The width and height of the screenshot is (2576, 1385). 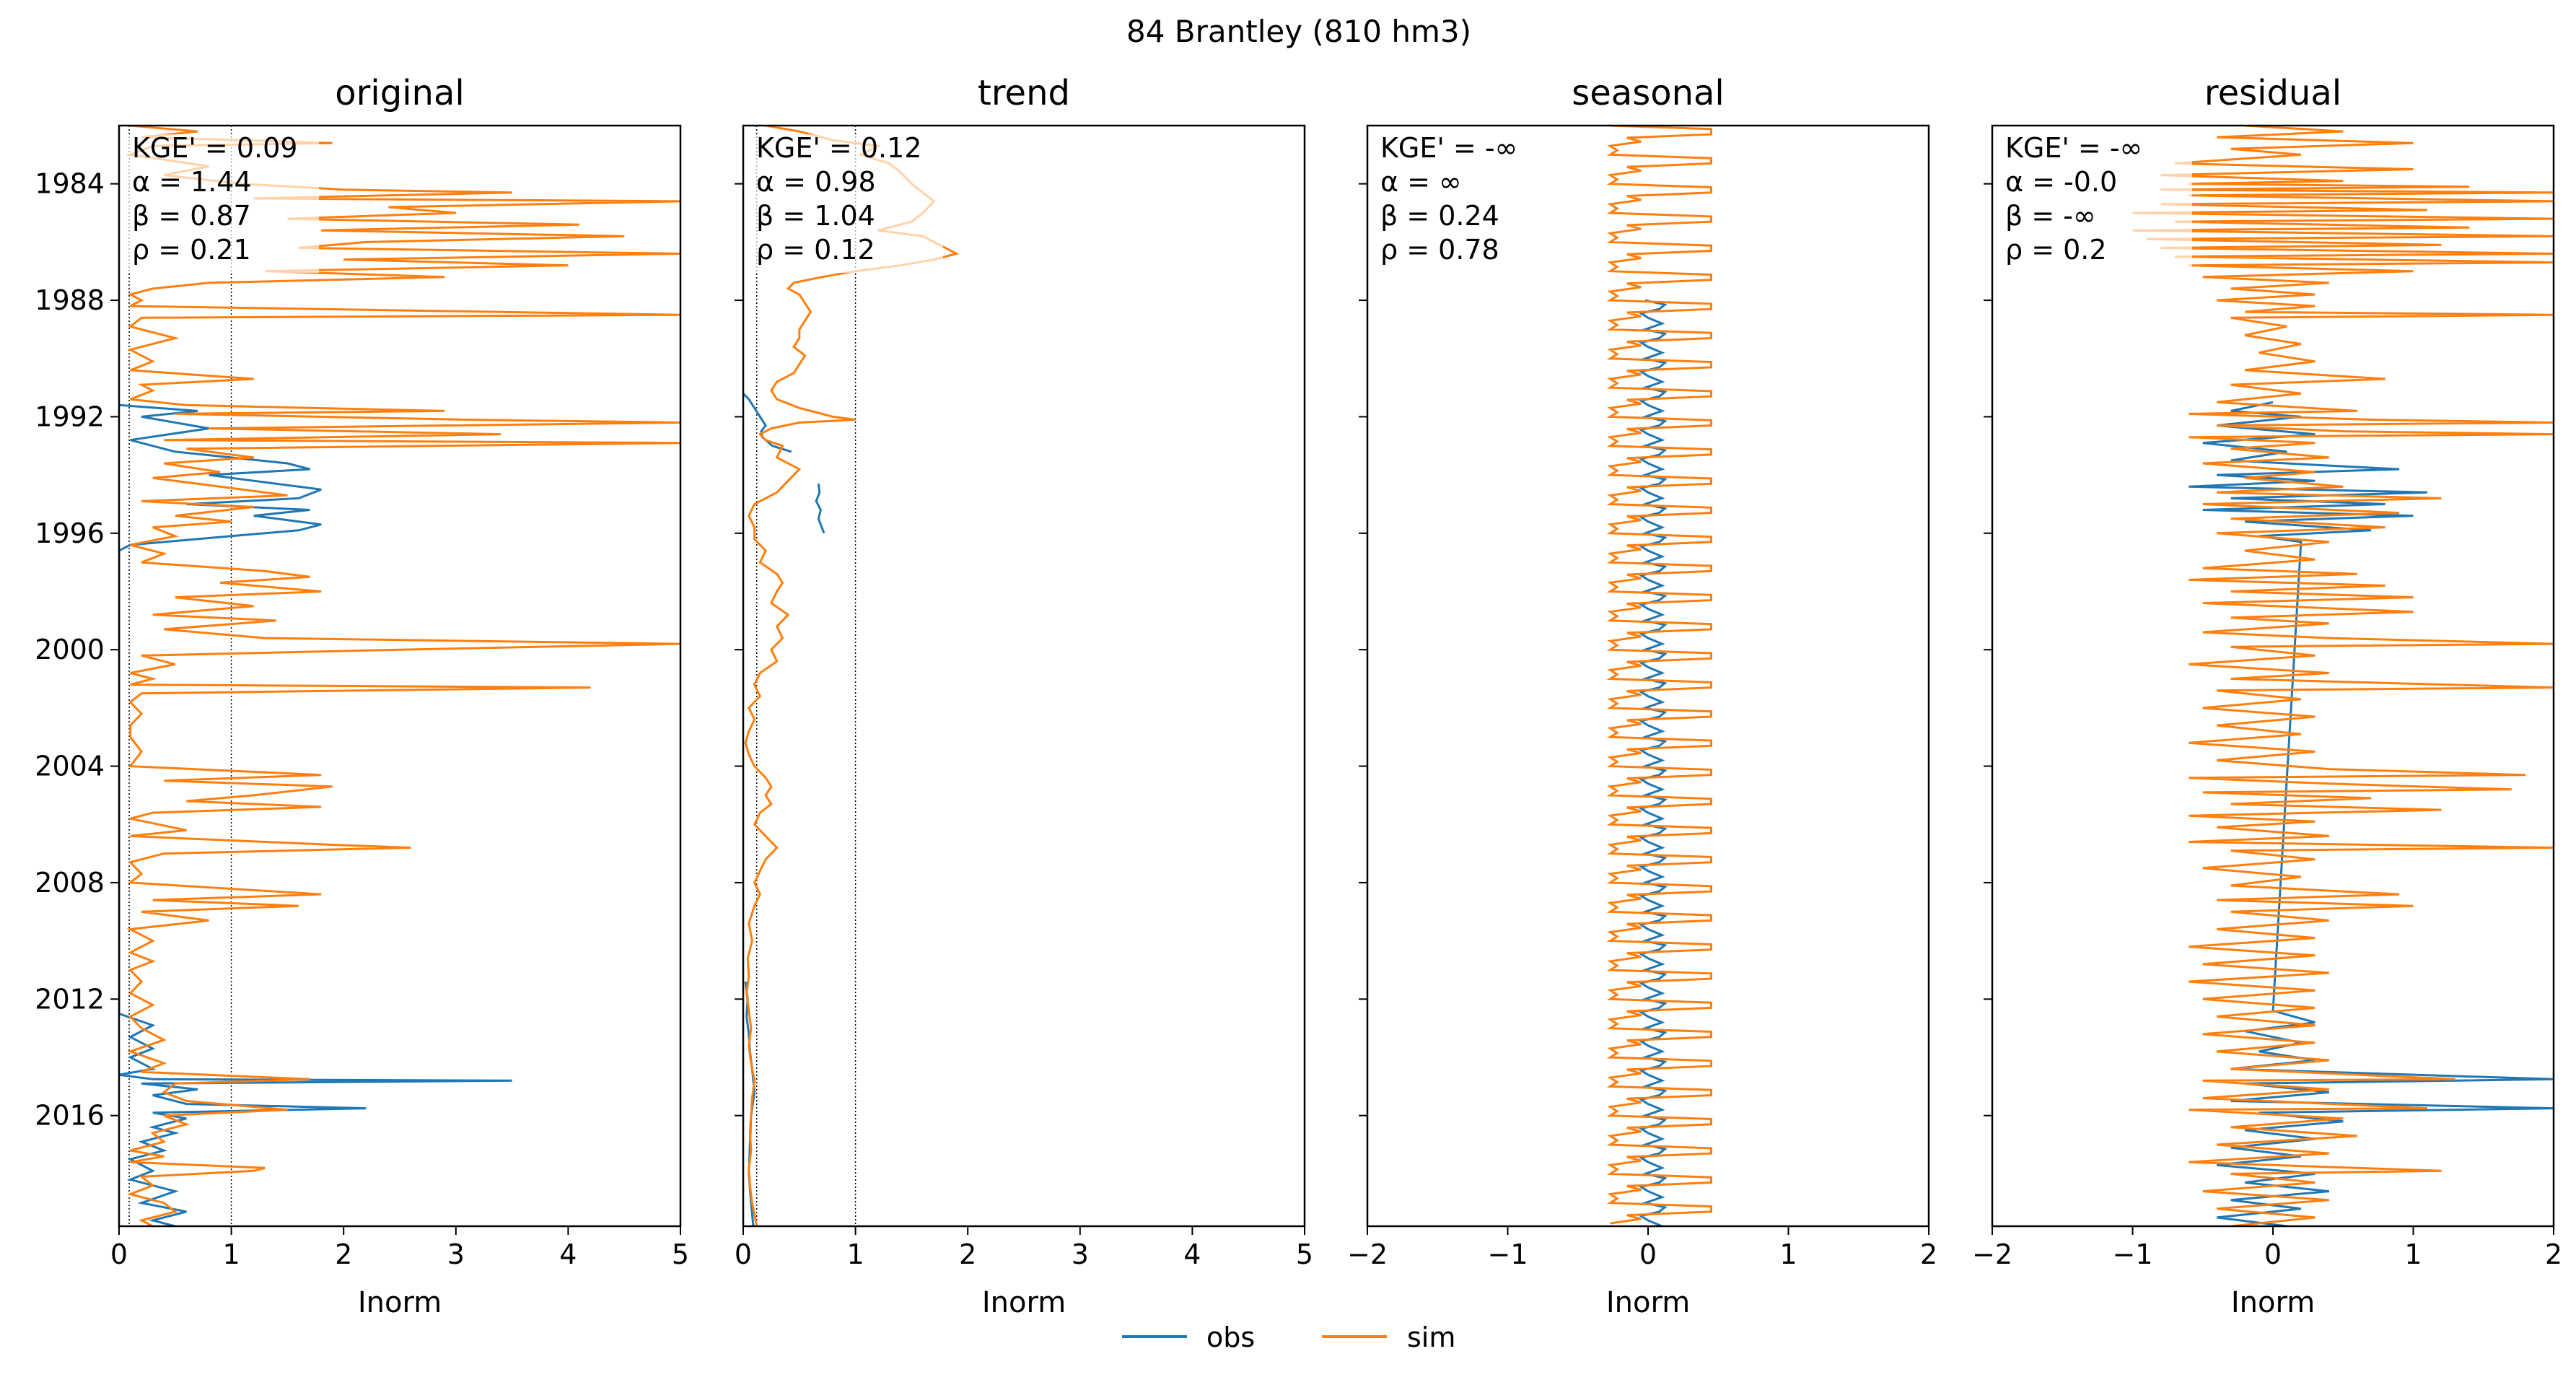 I want to click on y-tick-label: 1984, so click(x=70, y=184).